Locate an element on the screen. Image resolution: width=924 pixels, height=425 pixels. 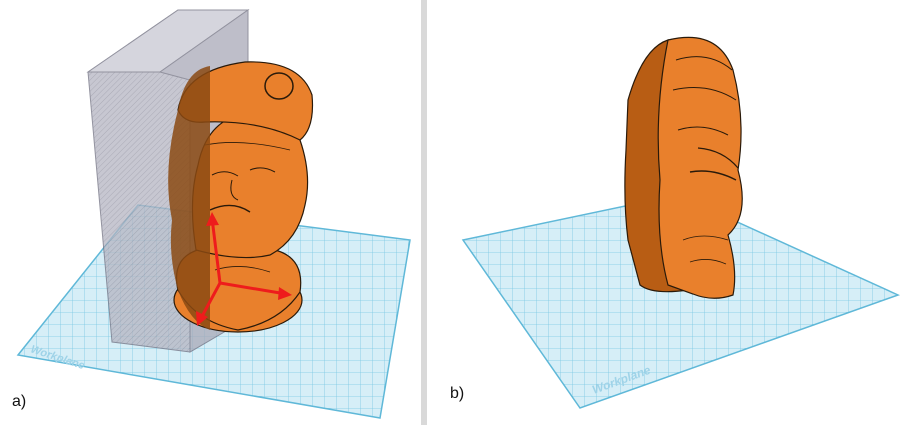
panel-divider is located at coordinates (424, 212).